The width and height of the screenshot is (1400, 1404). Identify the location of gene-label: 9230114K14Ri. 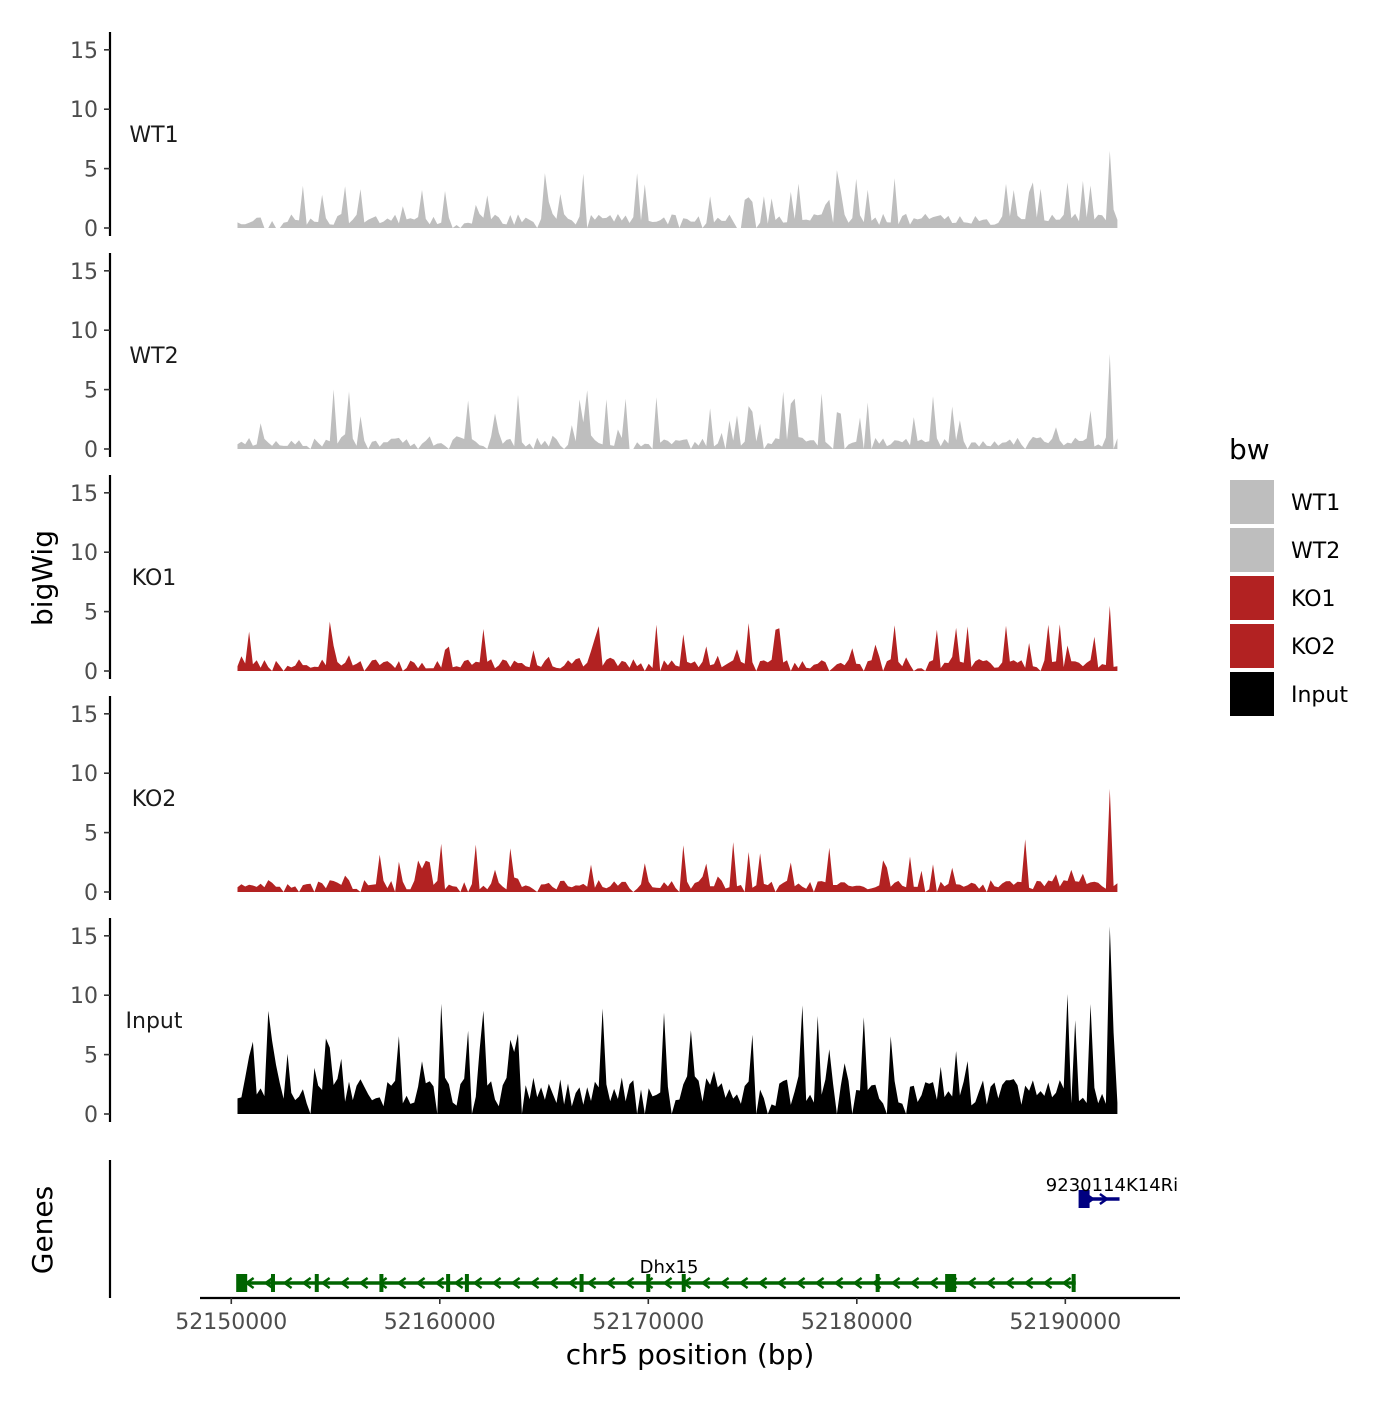
(1112, 1185).